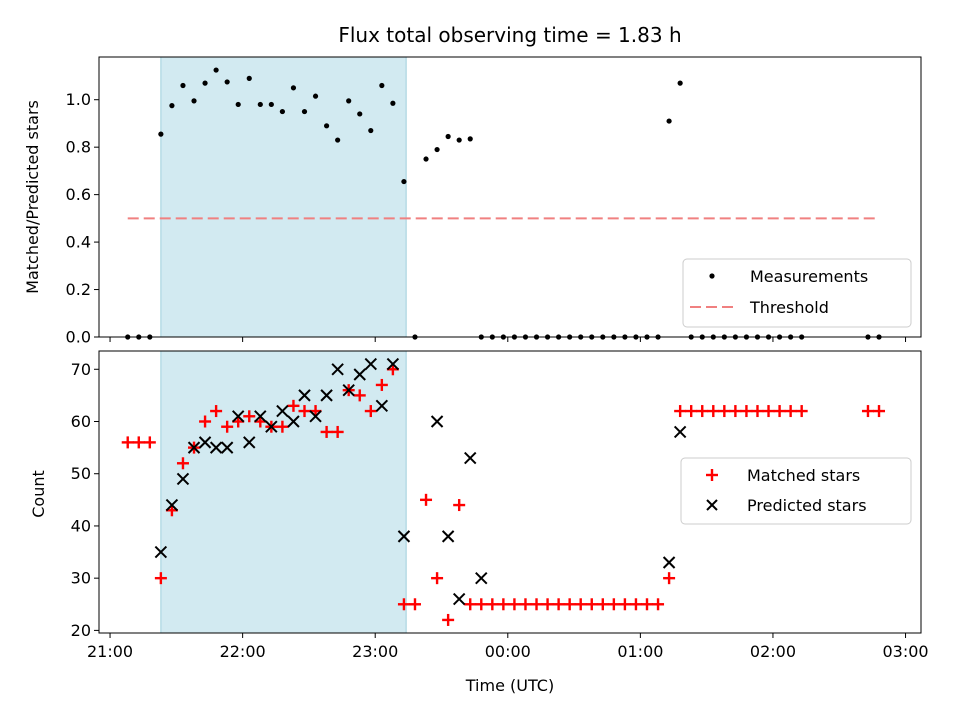 The image size is (960, 725). I want to click on ratio-panel-legend: Measurements Threshold, so click(797, 293).